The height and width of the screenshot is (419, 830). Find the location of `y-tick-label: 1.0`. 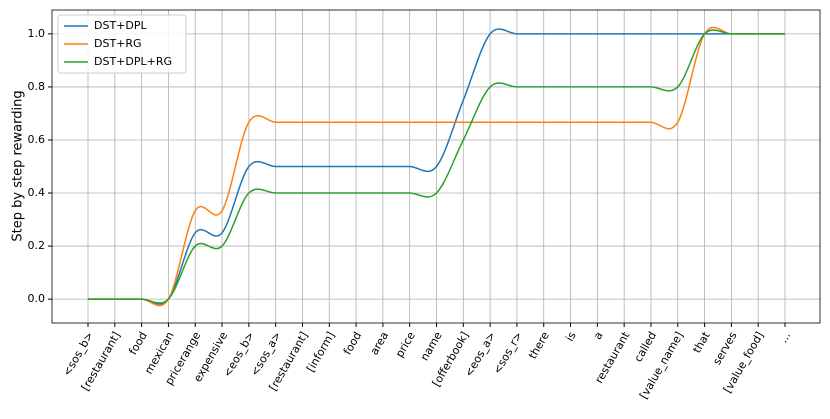

y-tick-label: 1.0 is located at coordinates (37, 33).